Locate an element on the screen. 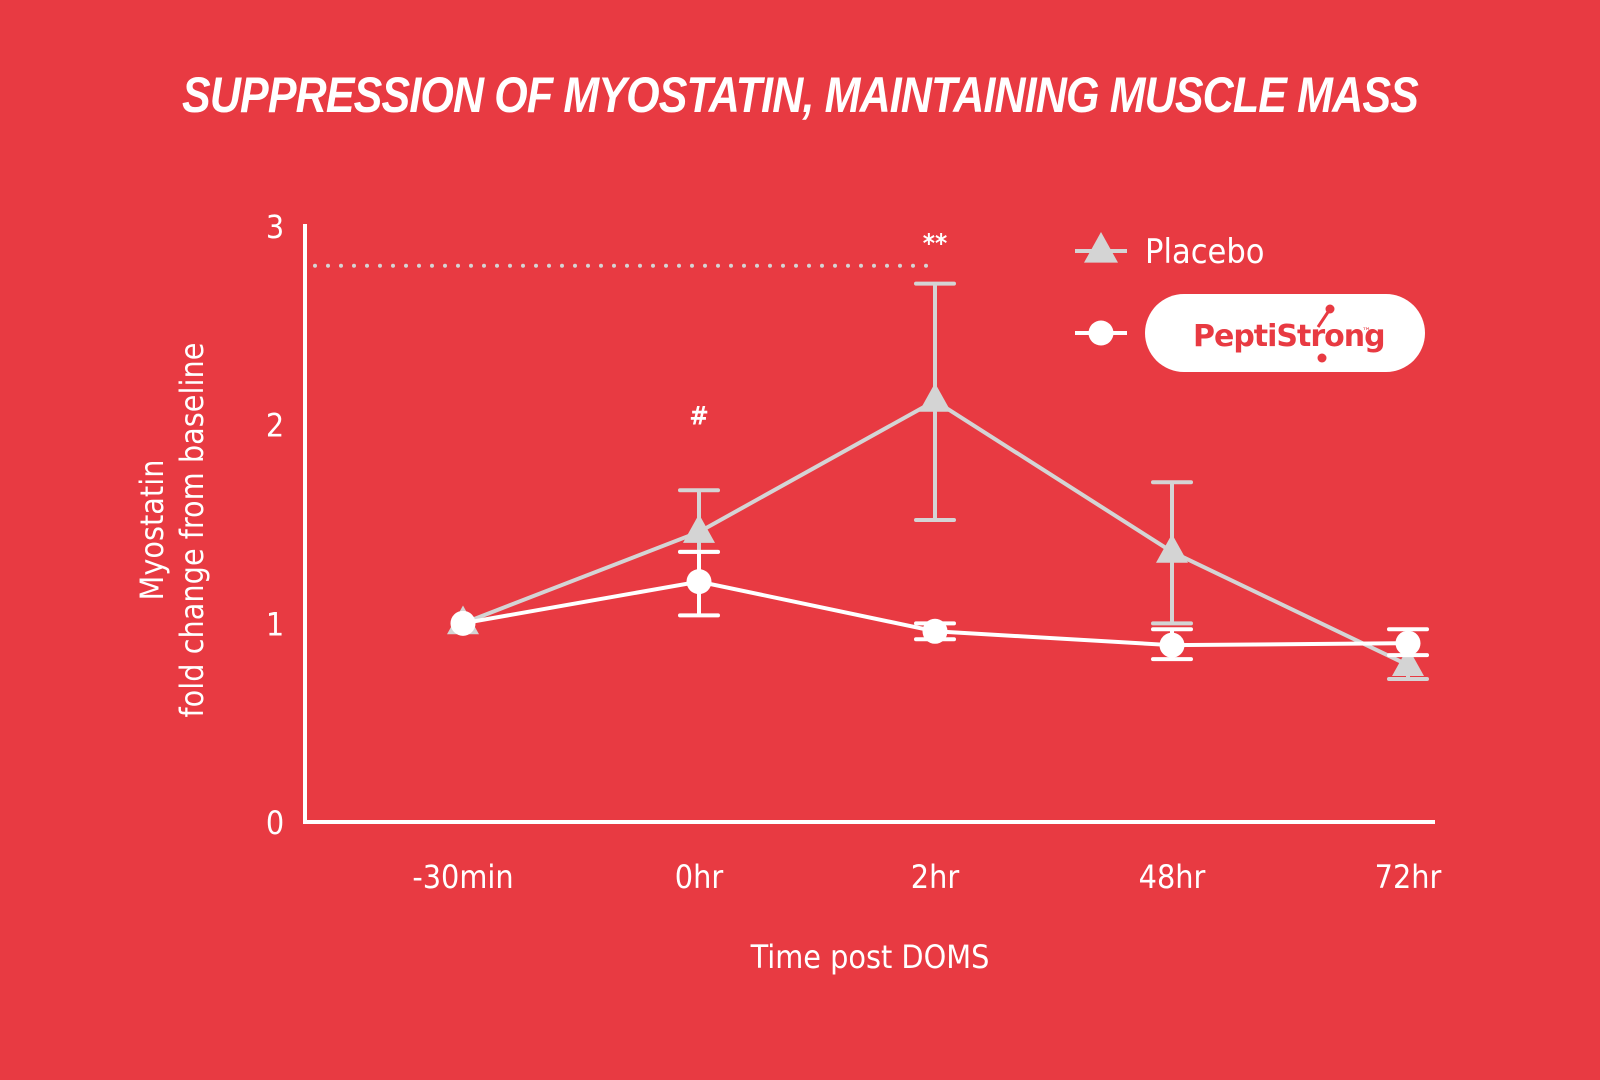 Image resolution: width=1600 pixels, height=1080 pixels. y-tick-label: 3 is located at coordinates (275, 227).